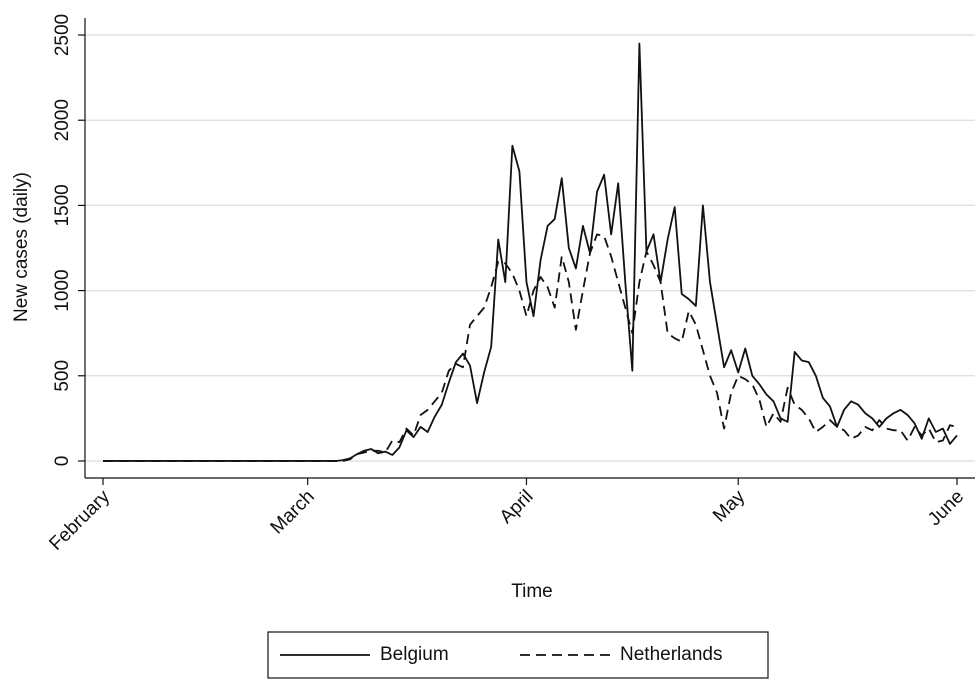  Describe the element at coordinates (62, 376) in the screenshot. I see `y-tick-label: 500` at that location.